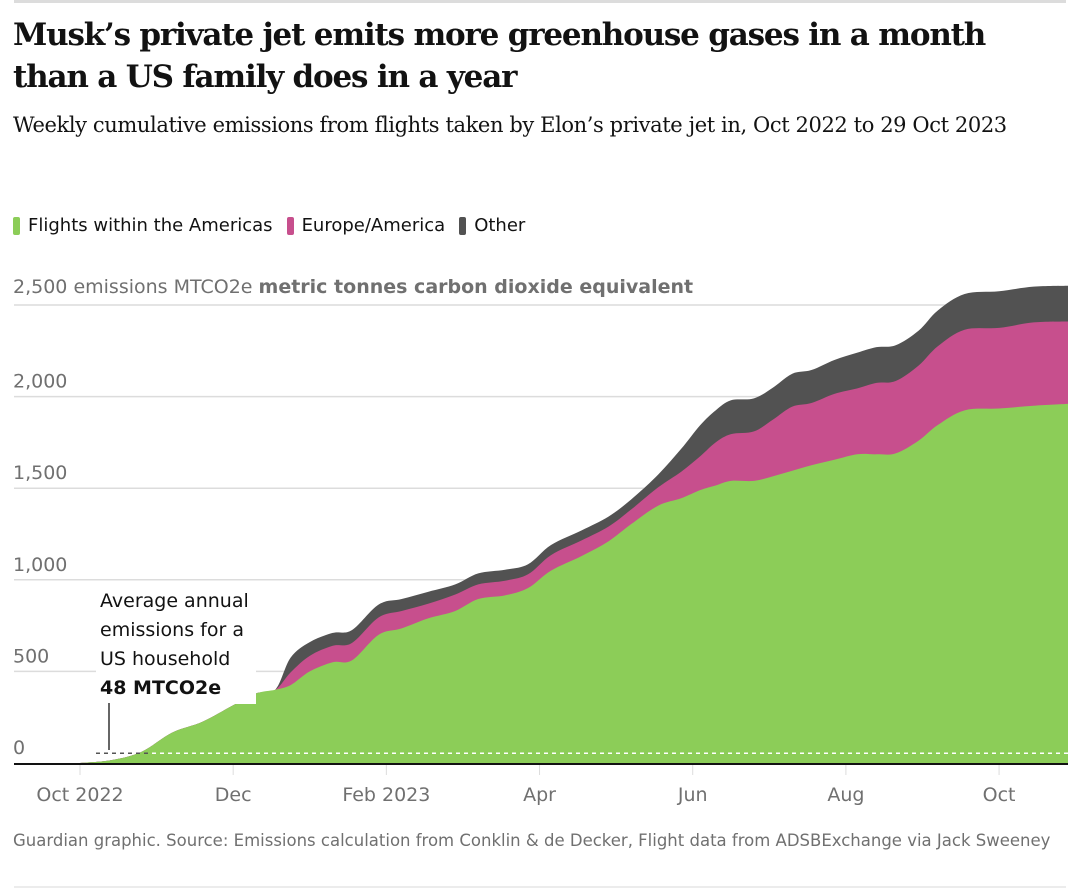 The height and width of the screenshot is (891, 1080). What do you see at coordinates (165, 659) in the screenshot?
I see `annotation-line-3: US household` at bounding box center [165, 659].